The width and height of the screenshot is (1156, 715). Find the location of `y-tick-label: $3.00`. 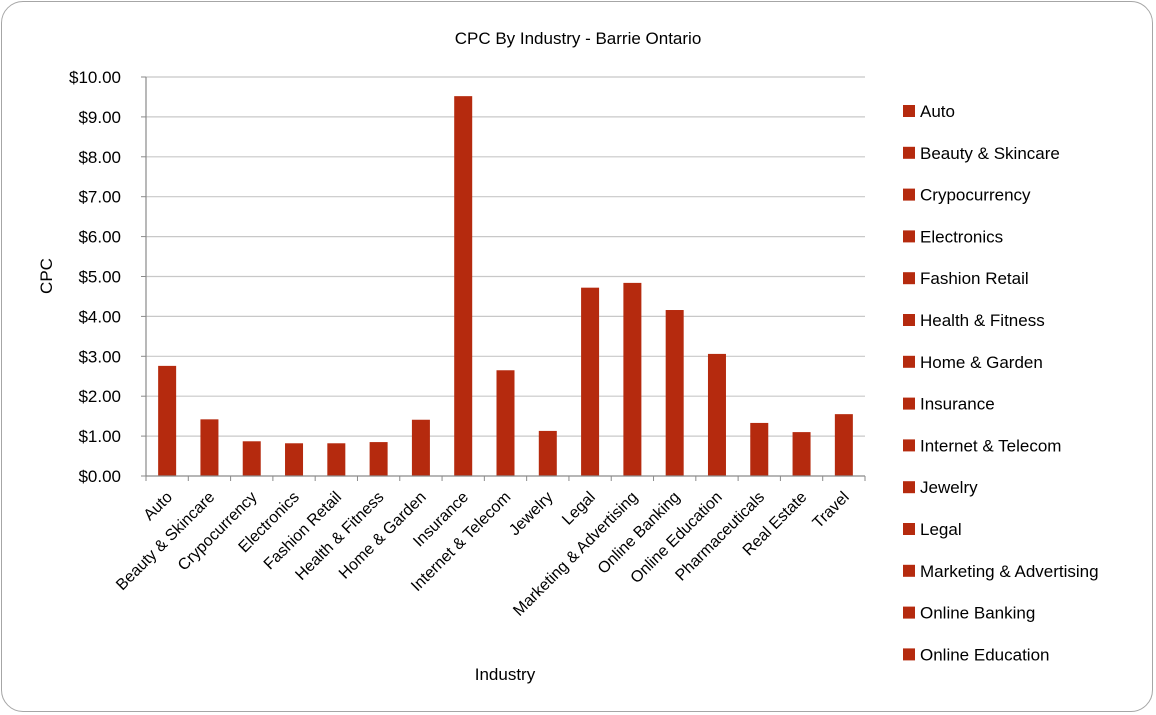

y-tick-label: $3.00 is located at coordinates (99, 356).